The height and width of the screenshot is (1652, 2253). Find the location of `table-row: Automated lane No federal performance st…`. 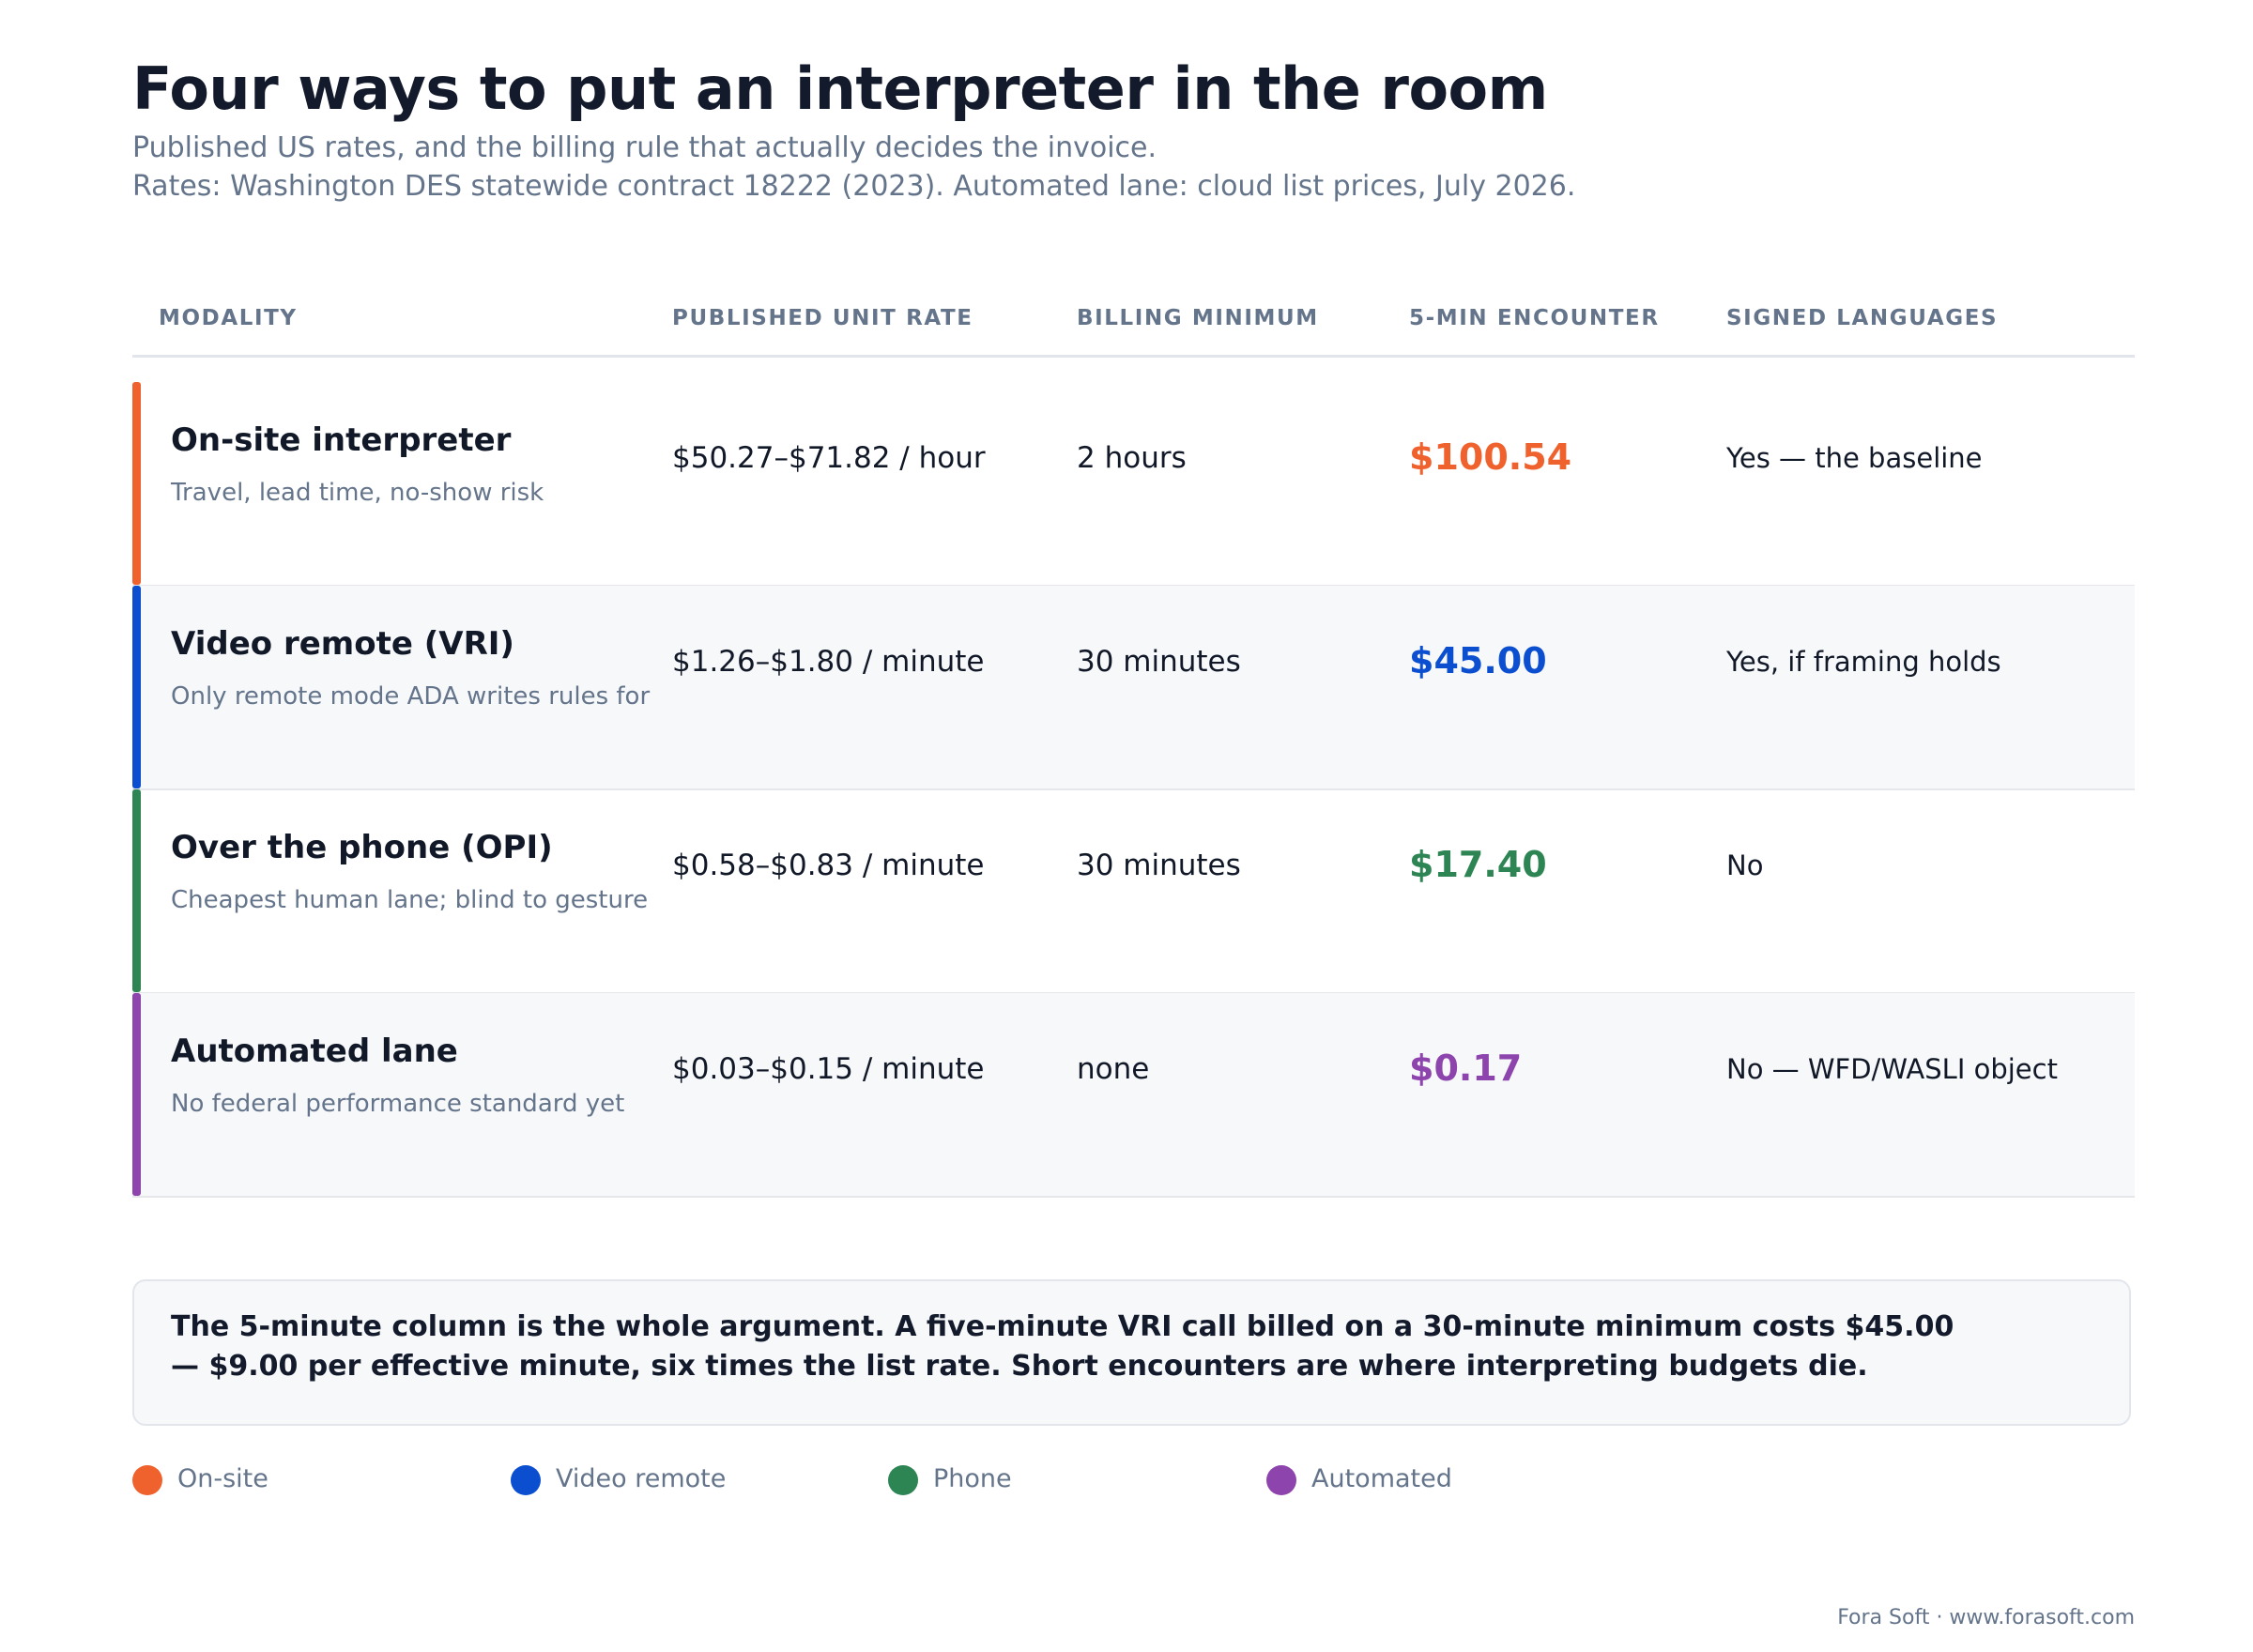

table-row: Automated lane No federal performance st… is located at coordinates (1133, 1095).